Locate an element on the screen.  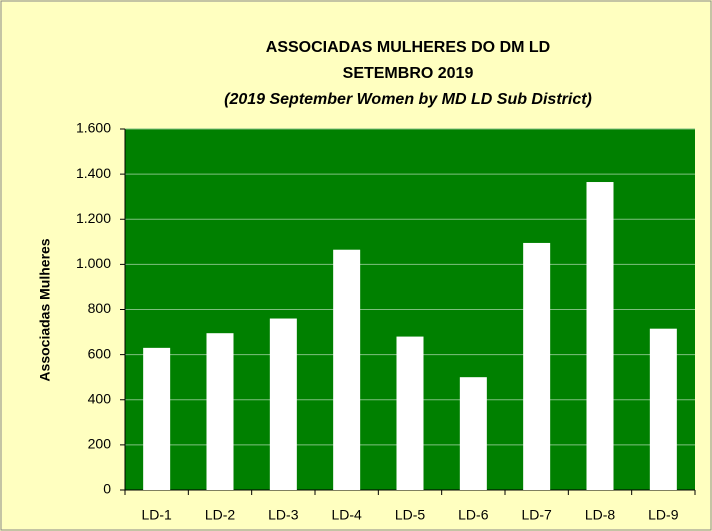
x-tick-label: LD-8 is located at coordinates (600, 515).